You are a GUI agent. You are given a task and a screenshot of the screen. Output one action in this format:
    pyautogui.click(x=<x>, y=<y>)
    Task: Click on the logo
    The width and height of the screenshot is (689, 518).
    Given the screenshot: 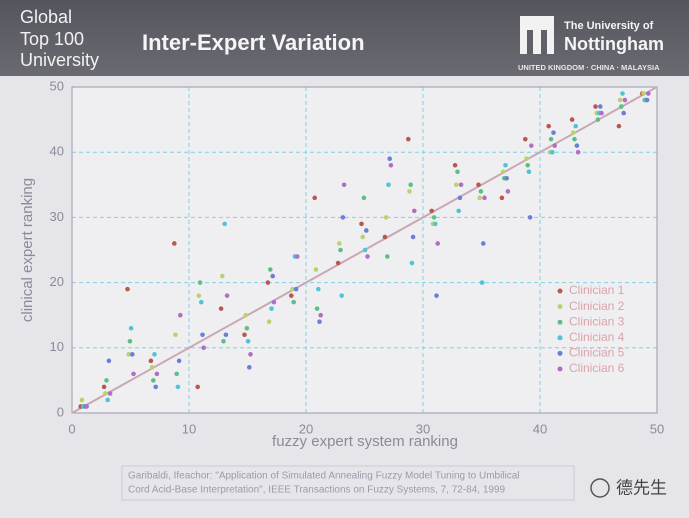 What is the action you would take?
    pyautogui.click(x=537, y=35)
    